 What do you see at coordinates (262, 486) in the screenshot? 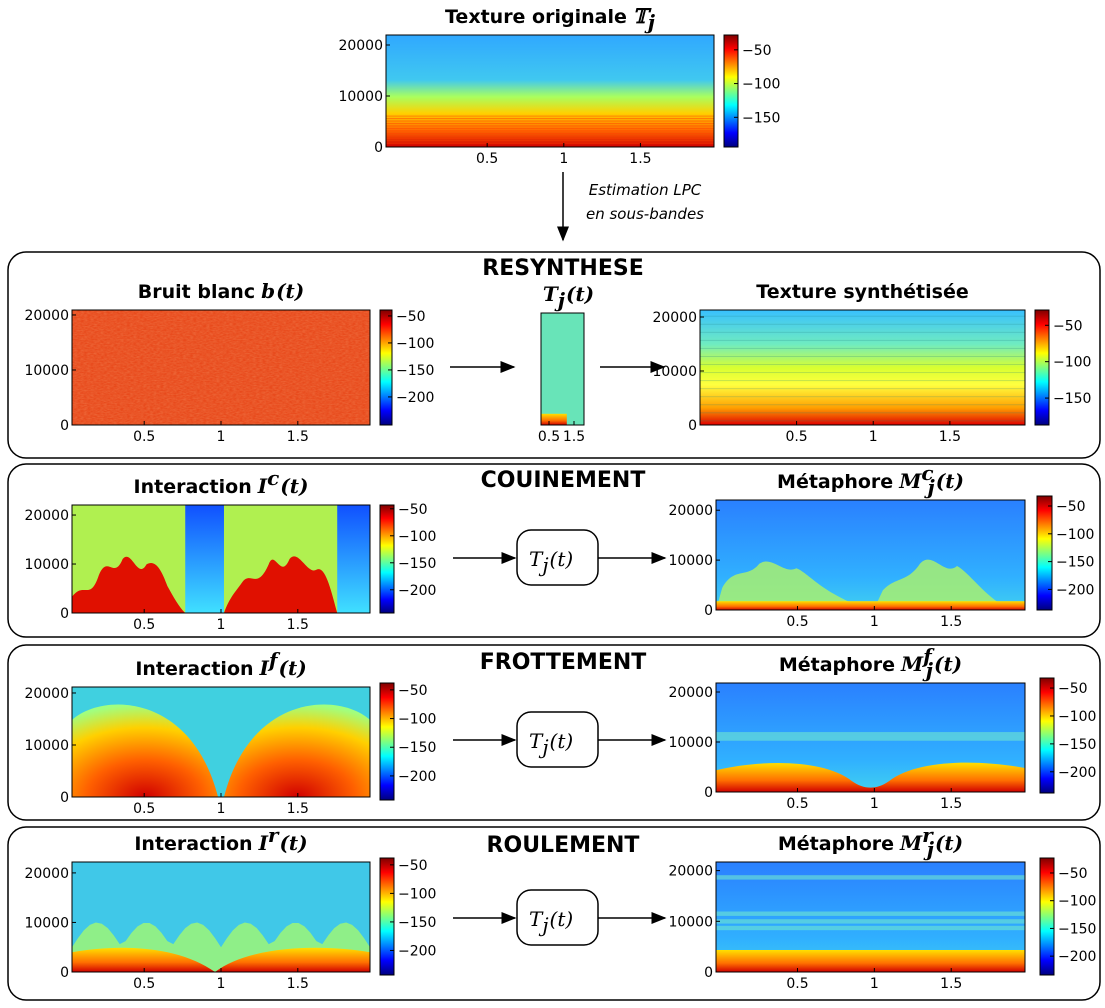
I see `math-base: I` at bounding box center [262, 486].